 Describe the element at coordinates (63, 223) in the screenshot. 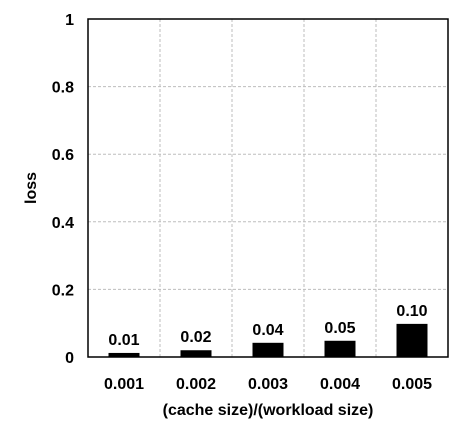

I see `y-tick-label: 0.4` at that location.